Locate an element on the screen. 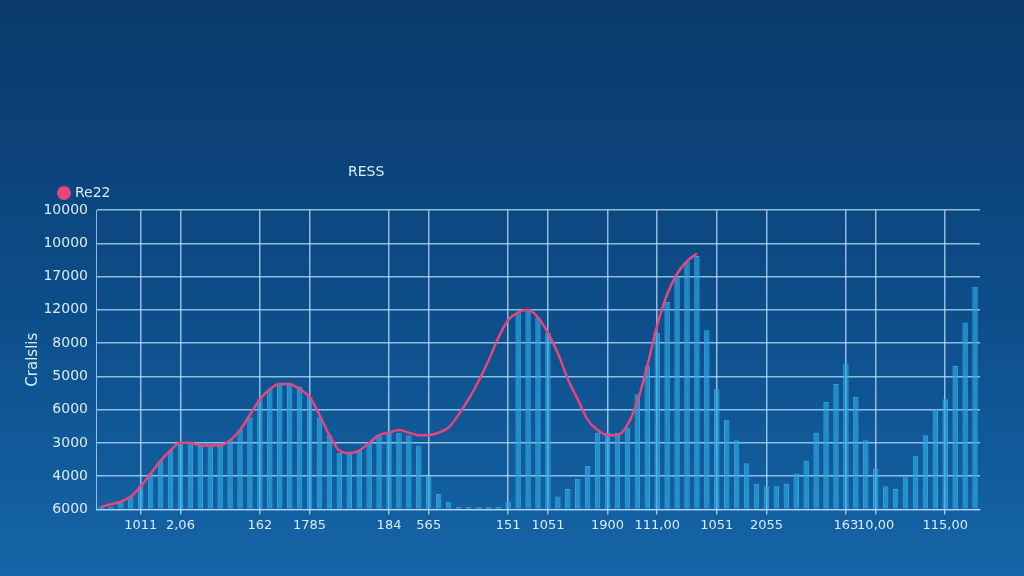 Image resolution: width=1024 pixels, height=576 pixels. text: 5000 is located at coordinates (70, 374).